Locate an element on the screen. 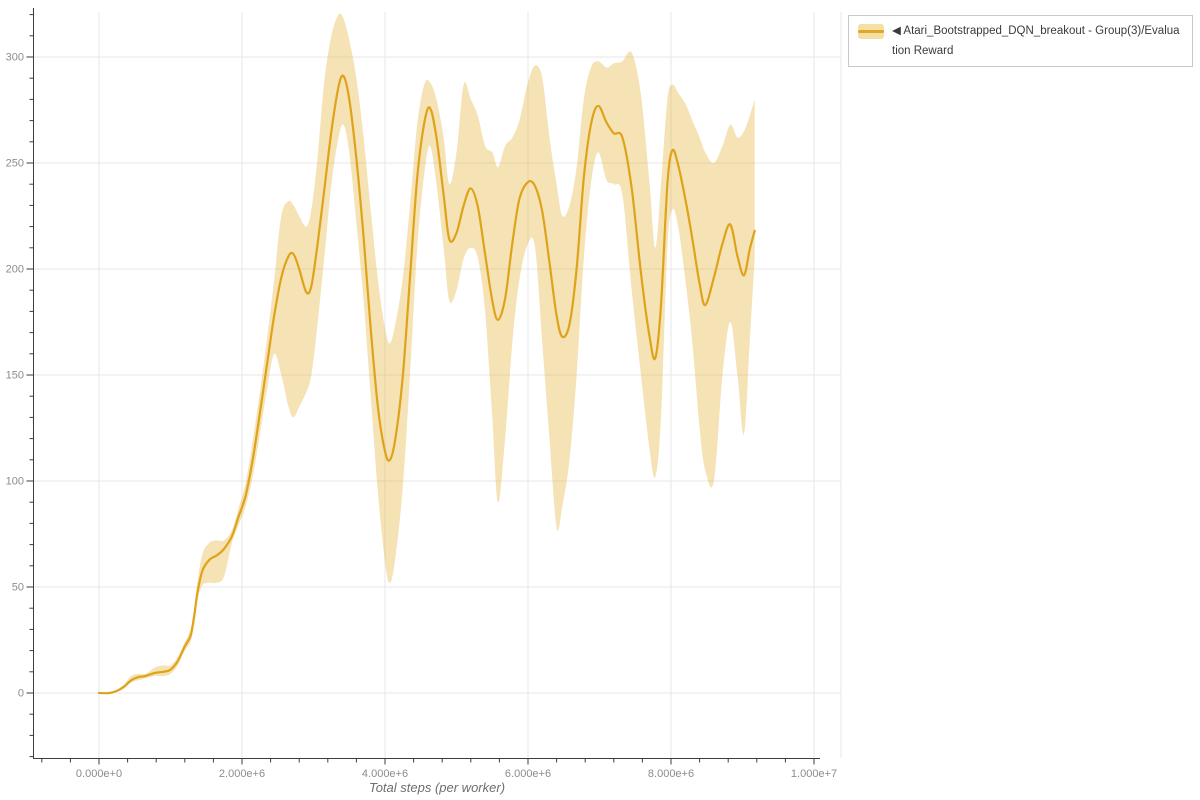 This screenshot has height=800, width=1200. x-tick-label: 6.000e+6 is located at coordinates (528, 774).